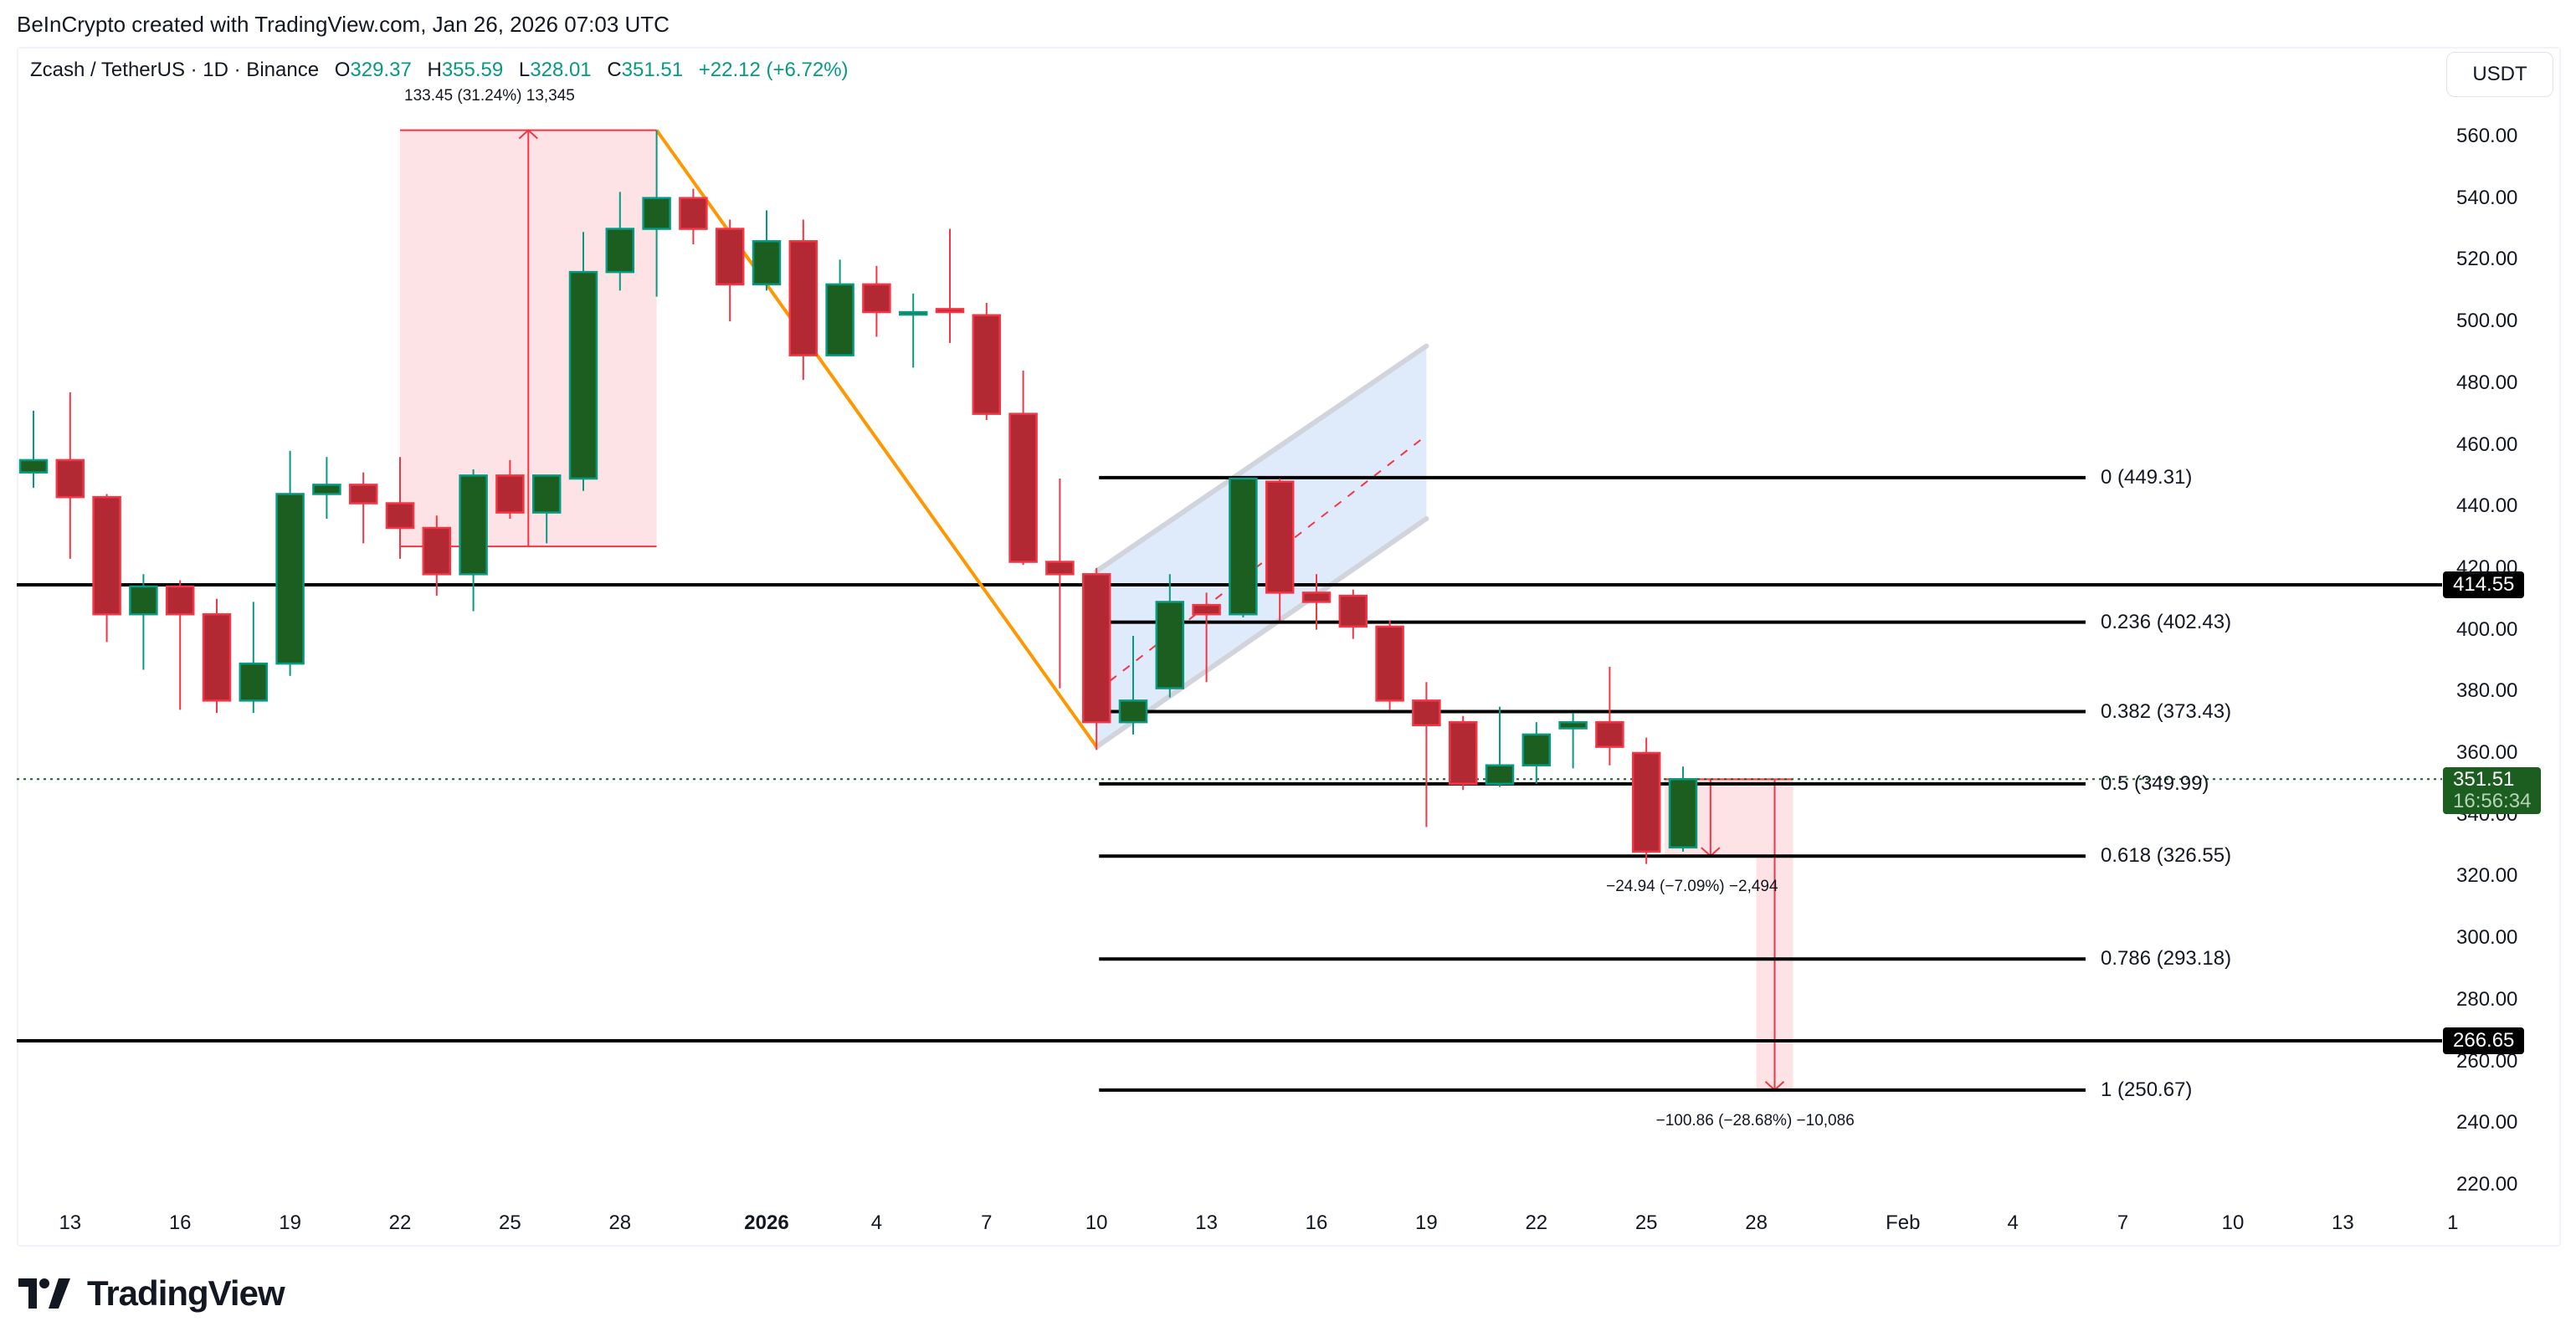 This screenshot has height=1342, width=2576. Describe the element at coordinates (2487, 1061) in the screenshot. I see `y-axis-tick: 260.00` at that location.